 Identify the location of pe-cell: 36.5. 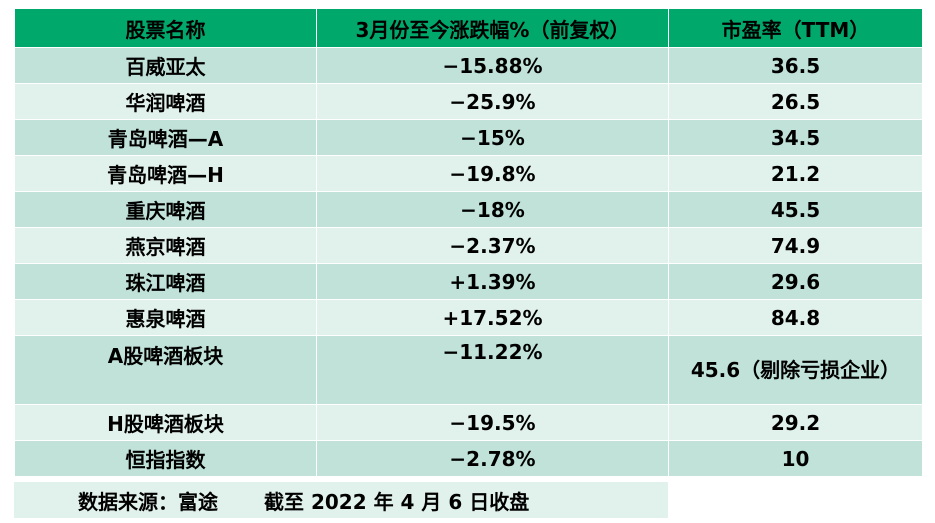
(795, 65).